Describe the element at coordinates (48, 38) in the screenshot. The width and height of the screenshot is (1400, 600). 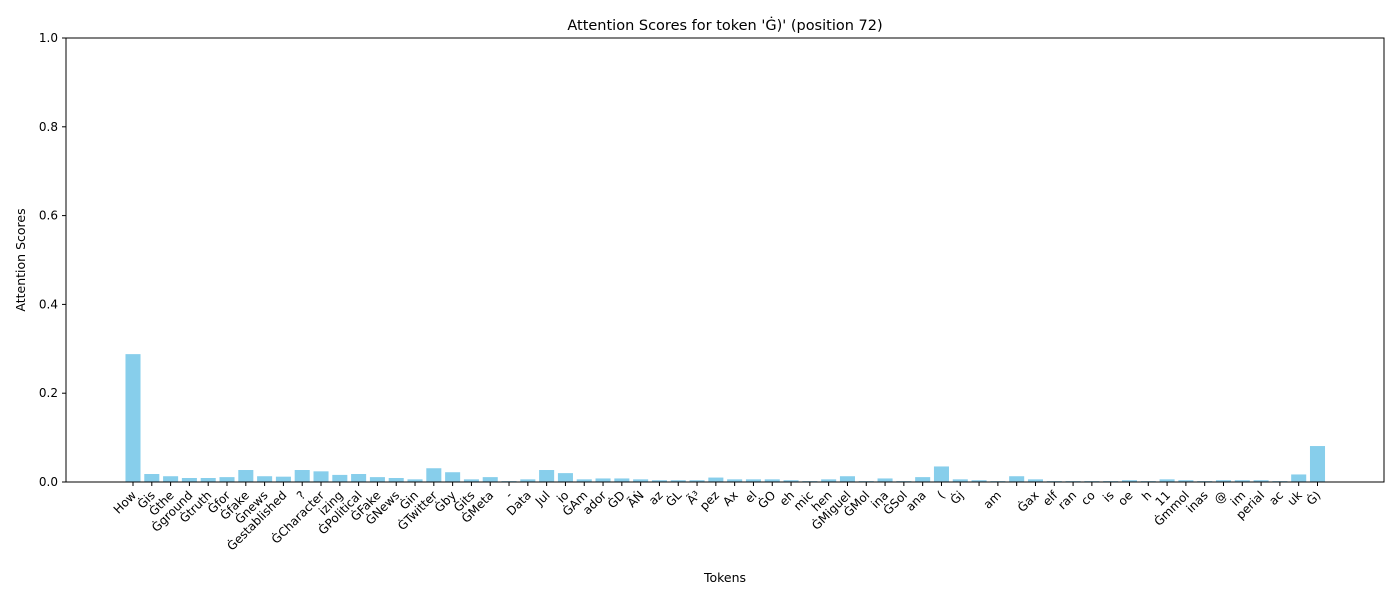
I see `y-tick-label: 1.0` at that location.